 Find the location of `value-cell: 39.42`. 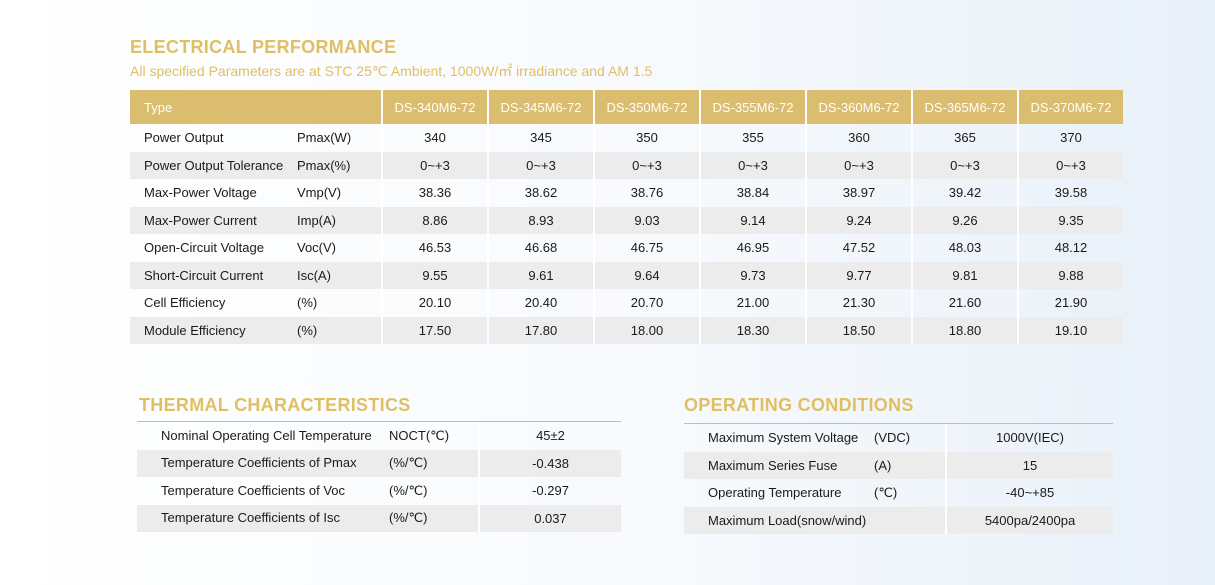

value-cell: 39.42 is located at coordinates (965, 193).